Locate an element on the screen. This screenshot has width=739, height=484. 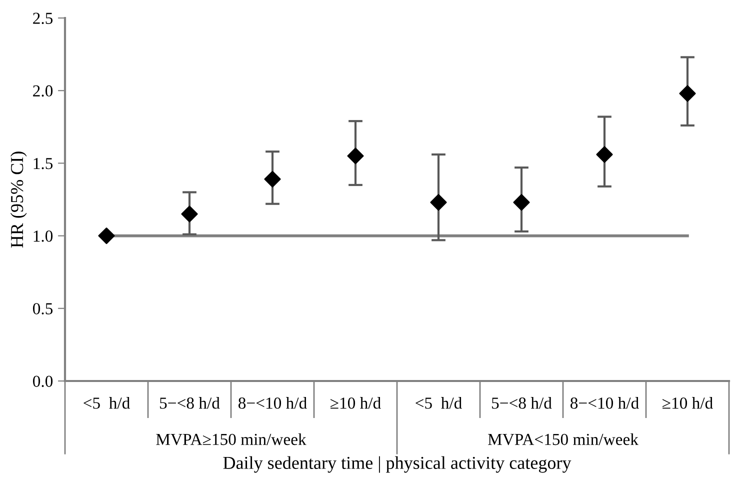
y-axis-title: HR (95% CI) is located at coordinates (18, 200).